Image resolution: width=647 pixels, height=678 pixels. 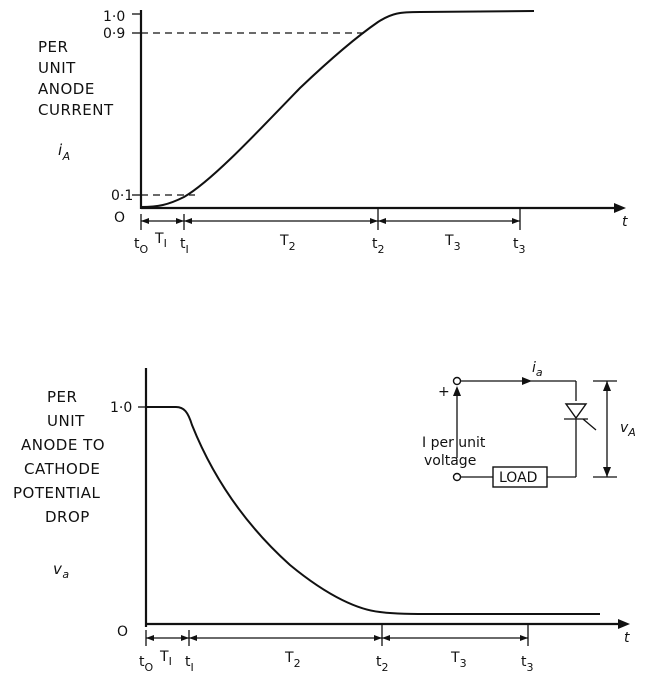 What do you see at coordinates (61, 570) in the screenshot?
I see `bottom-var-symbol: va` at bounding box center [61, 570].